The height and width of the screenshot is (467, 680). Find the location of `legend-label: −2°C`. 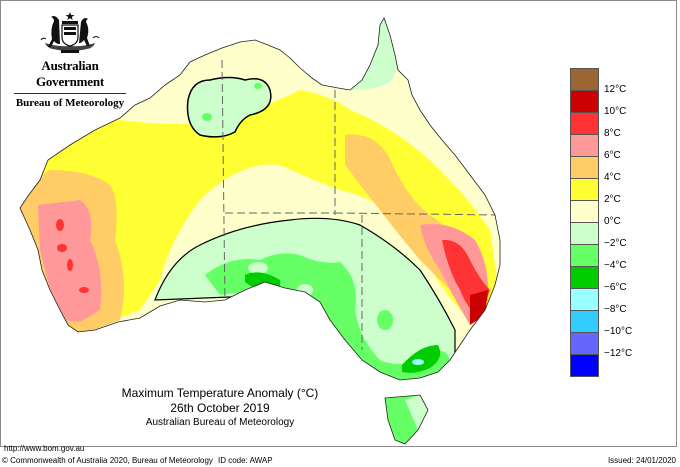

legend-label: −2°C is located at coordinates (615, 243).